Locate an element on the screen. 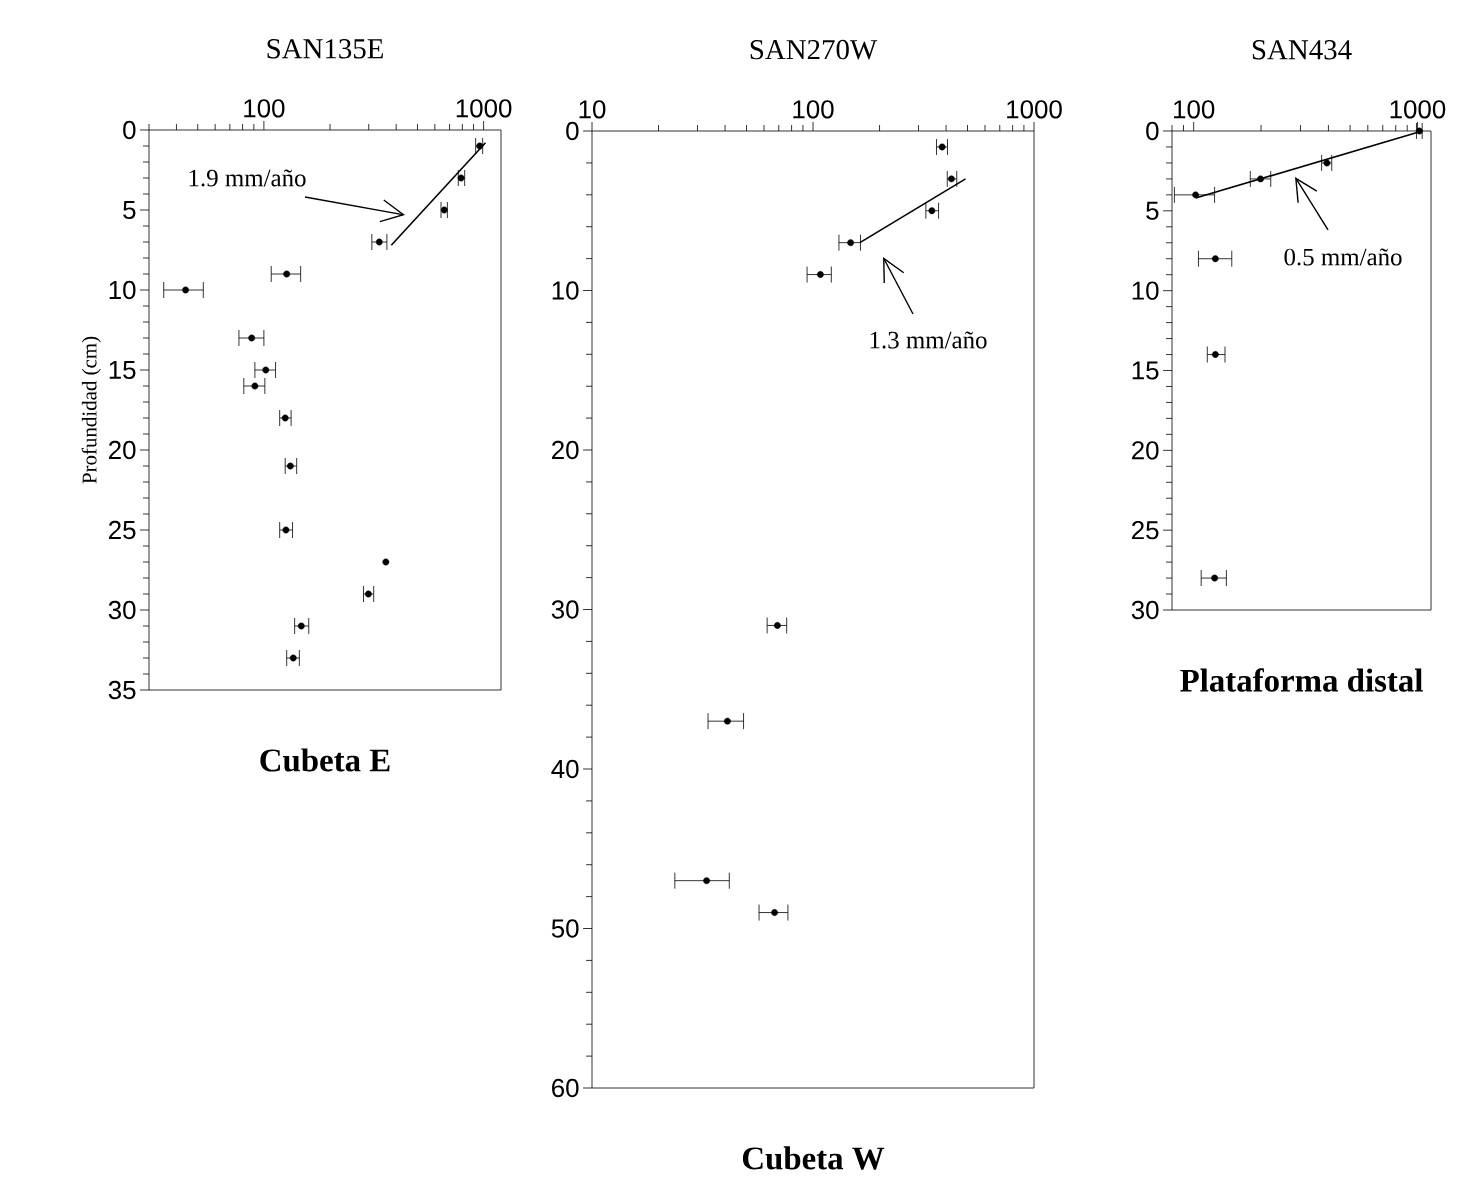 This screenshot has width=1473, height=1180. text: Cubeta E is located at coordinates (325, 760).